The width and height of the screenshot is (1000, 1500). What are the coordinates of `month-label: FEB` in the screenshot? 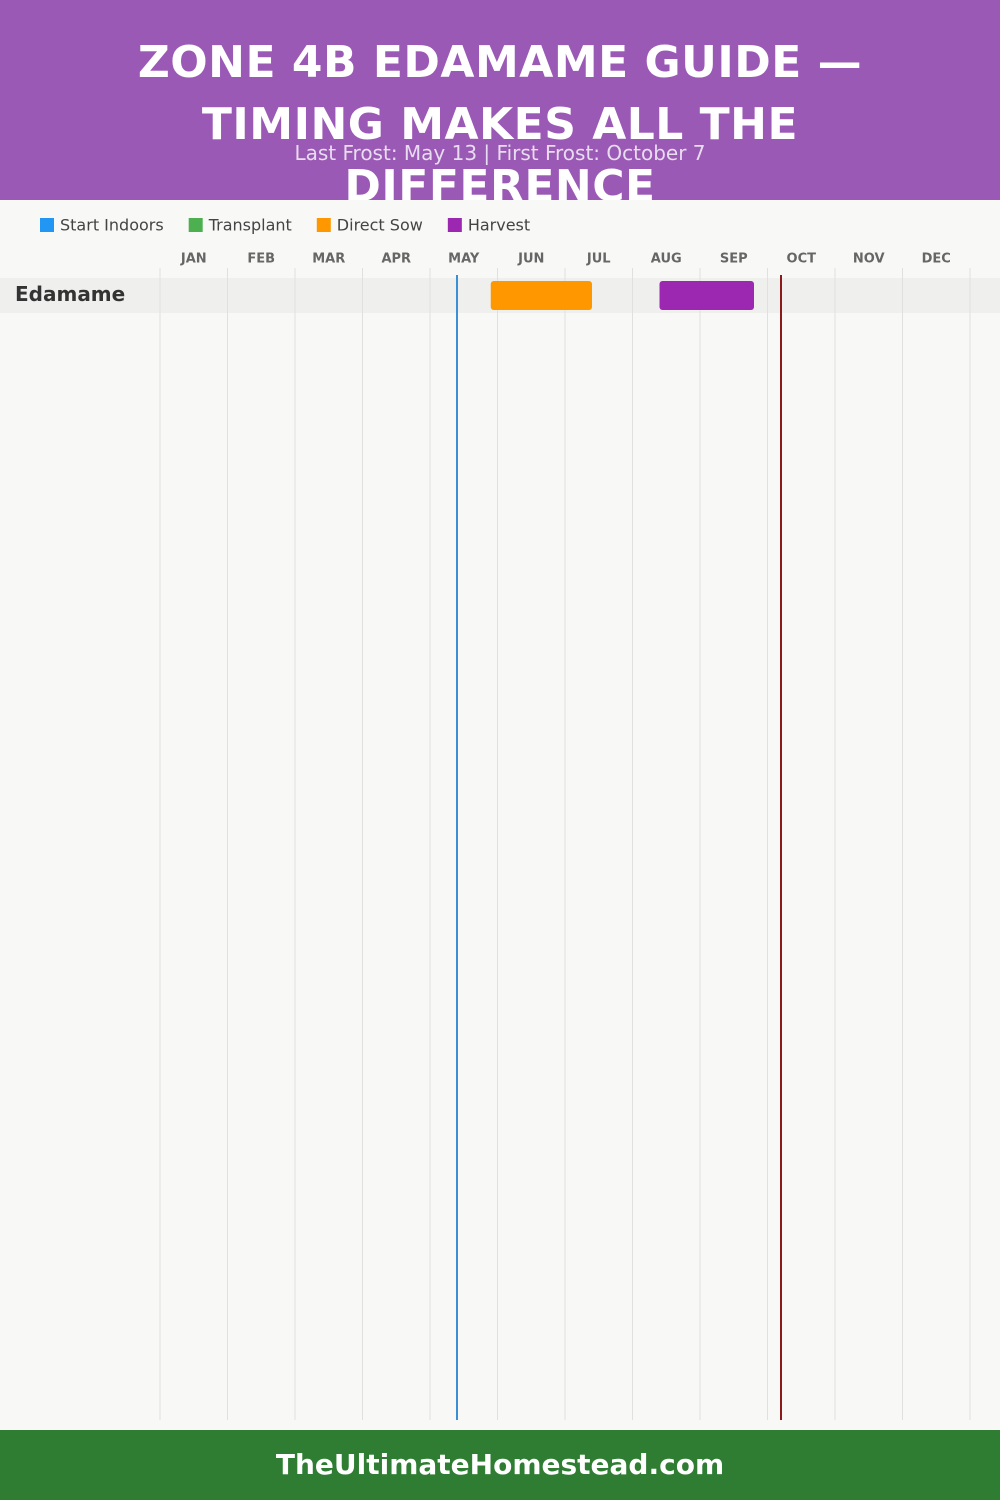 It's located at (261, 259).